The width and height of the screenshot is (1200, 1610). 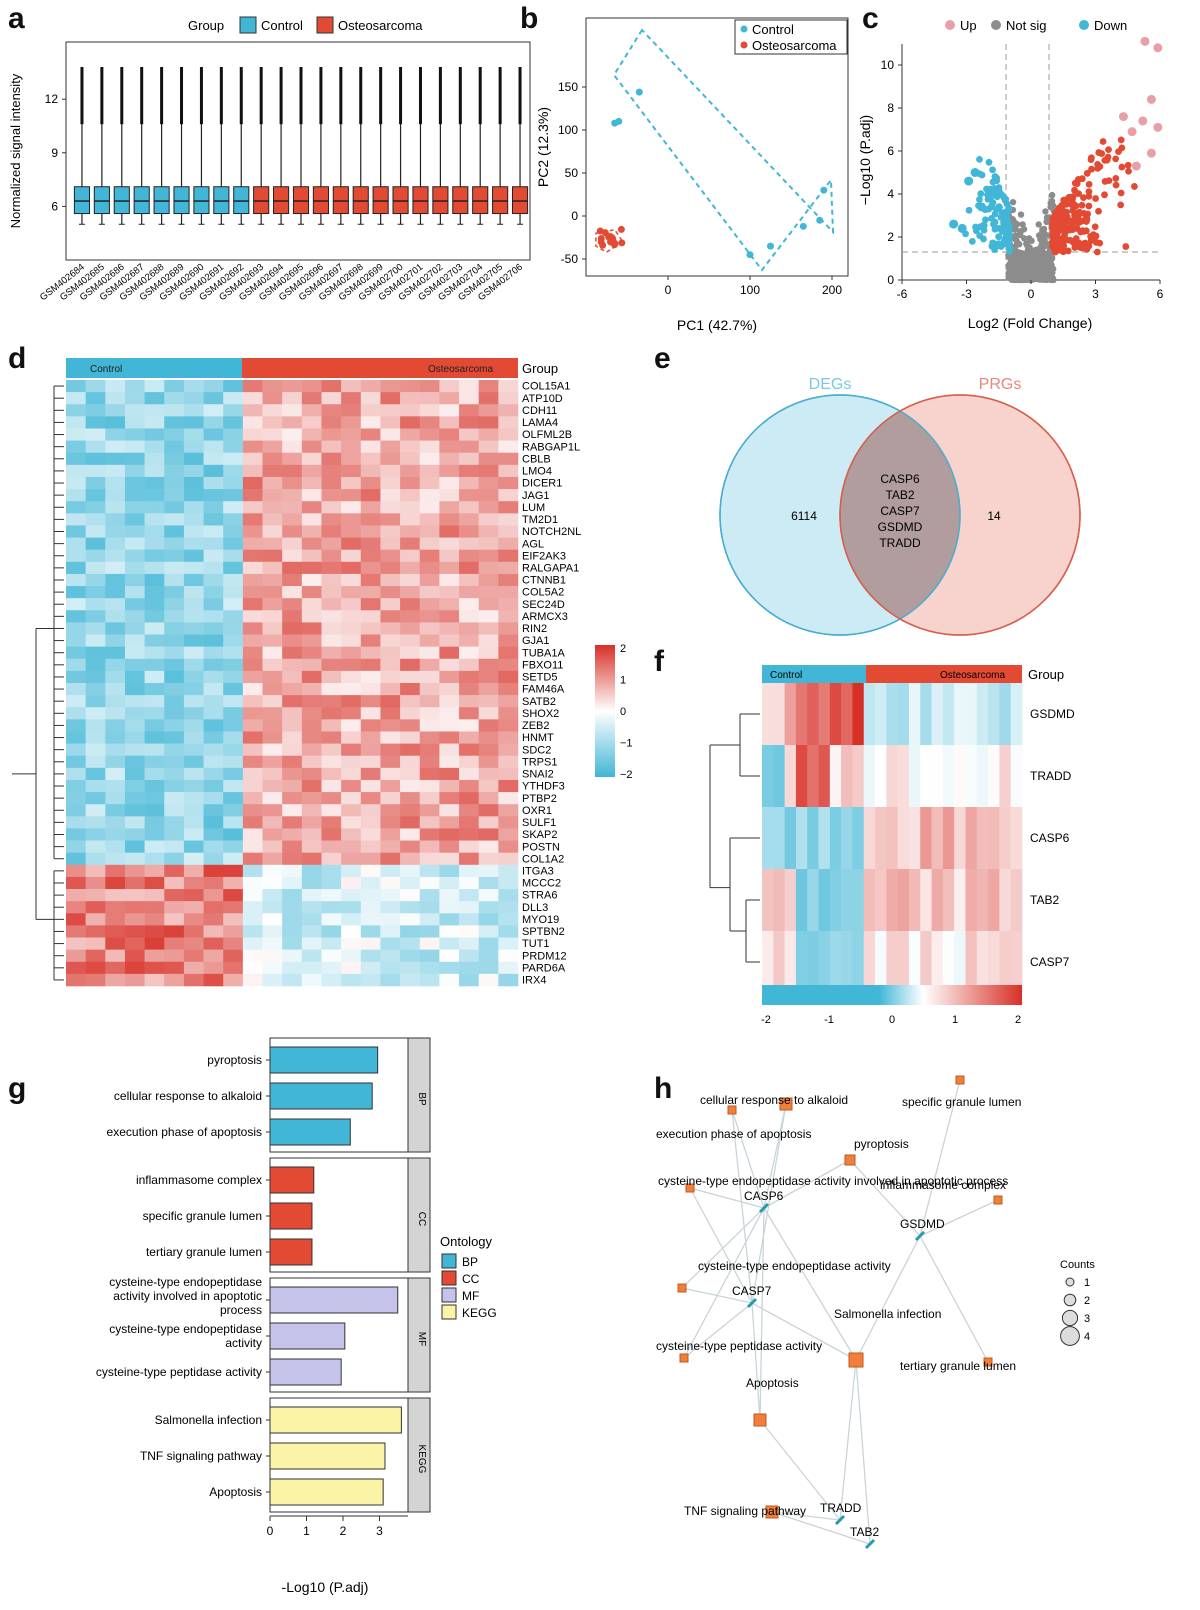 I want to click on gene-label: CBLB, so click(x=536, y=459).